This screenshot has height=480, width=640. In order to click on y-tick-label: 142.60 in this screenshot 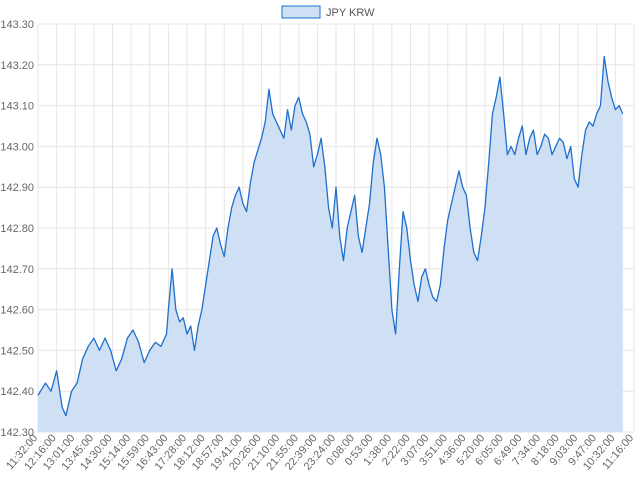, I will do `click(17, 311)`.